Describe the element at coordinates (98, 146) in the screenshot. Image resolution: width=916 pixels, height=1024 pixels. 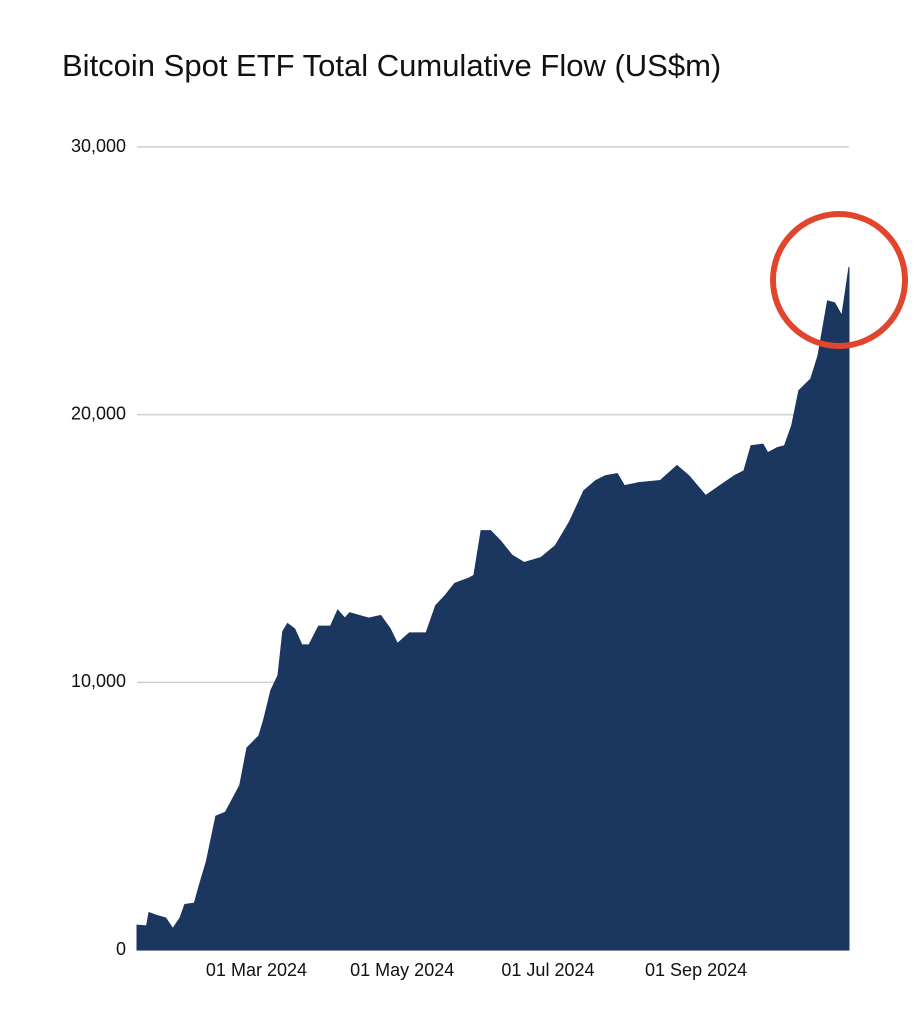
I see `y-tick-label: 30,000` at that location.